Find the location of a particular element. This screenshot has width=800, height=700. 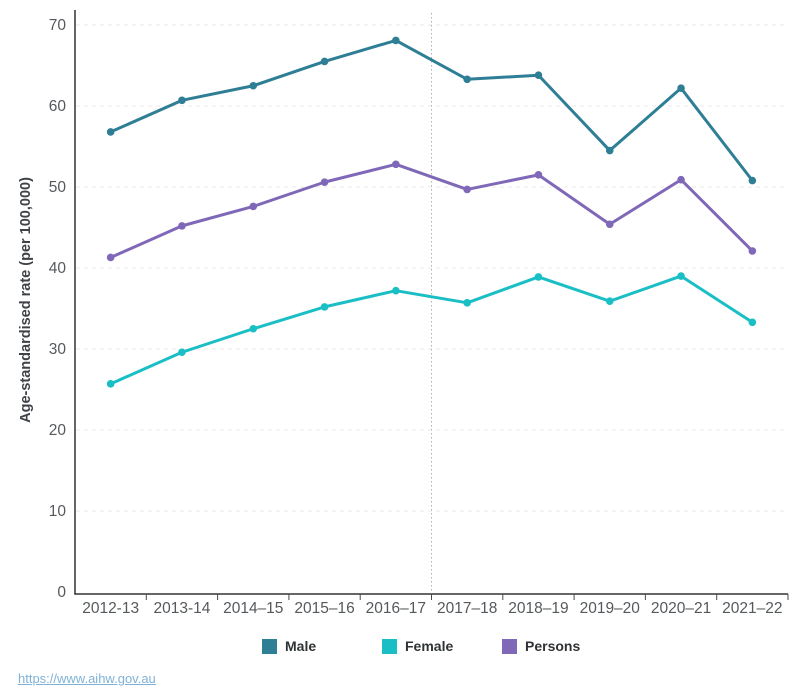

y-tick-label: 70 is located at coordinates (58, 25).